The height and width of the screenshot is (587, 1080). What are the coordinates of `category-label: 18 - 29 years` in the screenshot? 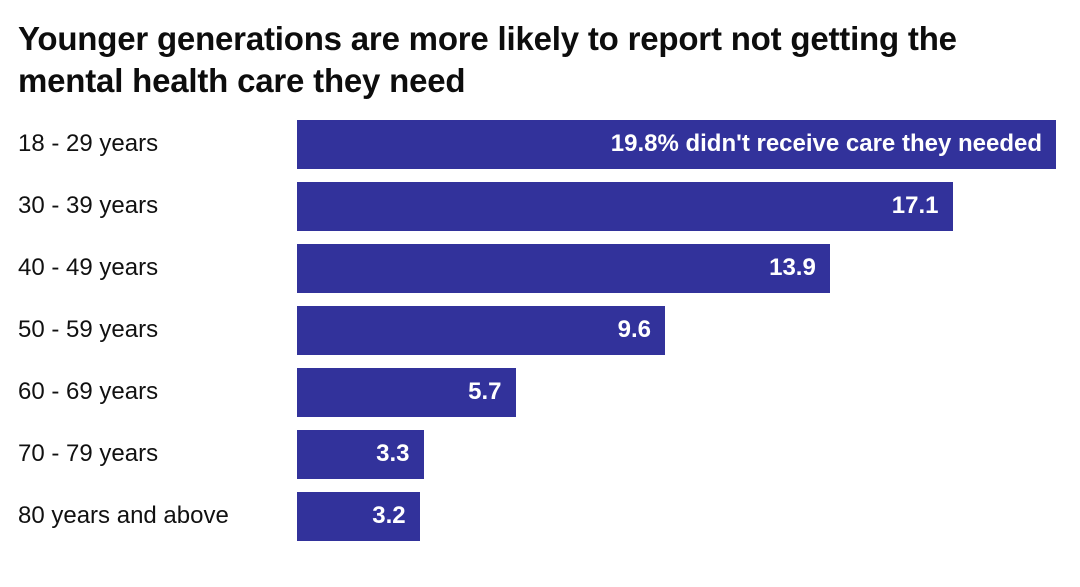 It's located at (88, 144).